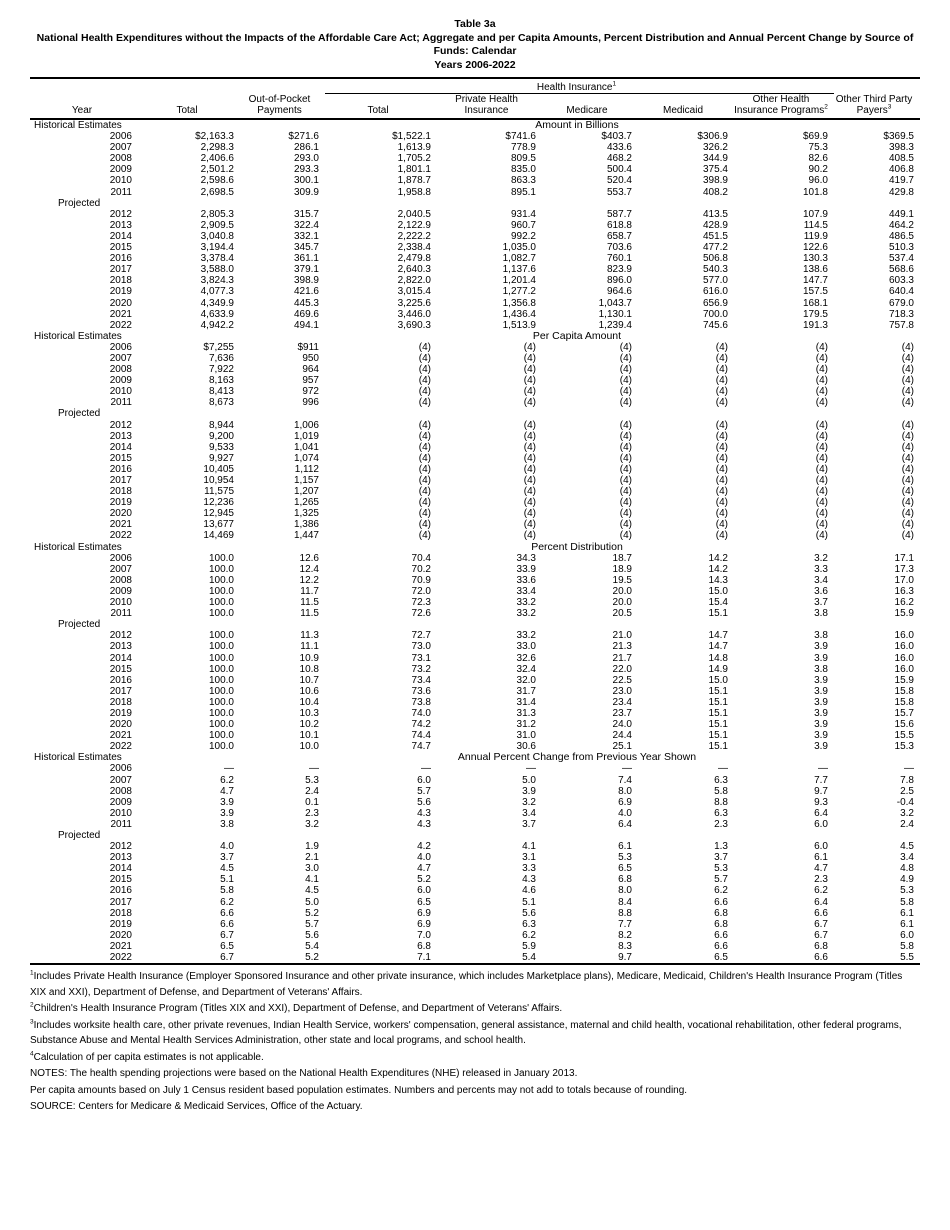 The width and height of the screenshot is (950, 1230). Describe the element at coordinates (120, 713) in the screenshot. I see `year-cell: 2019` at that location.